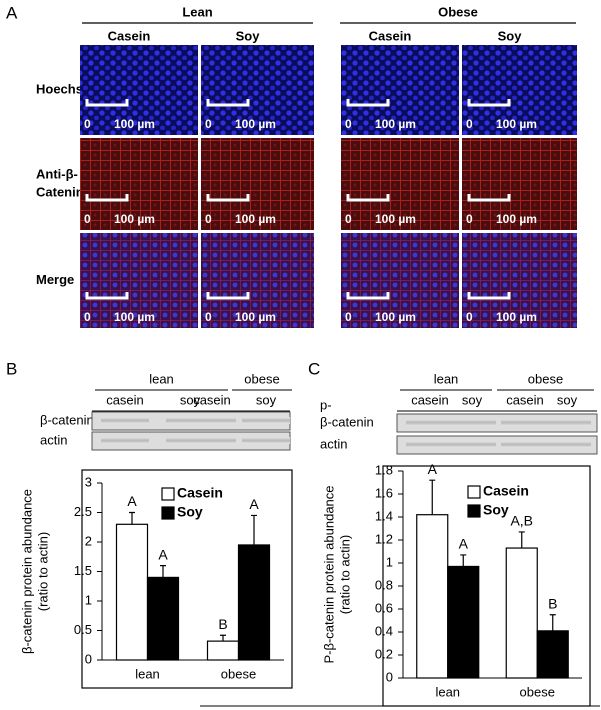  What do you see at coordinates (88, 658) in the screenshot?
I see `y-tick-label: 0` at bounding box center [88, 658].